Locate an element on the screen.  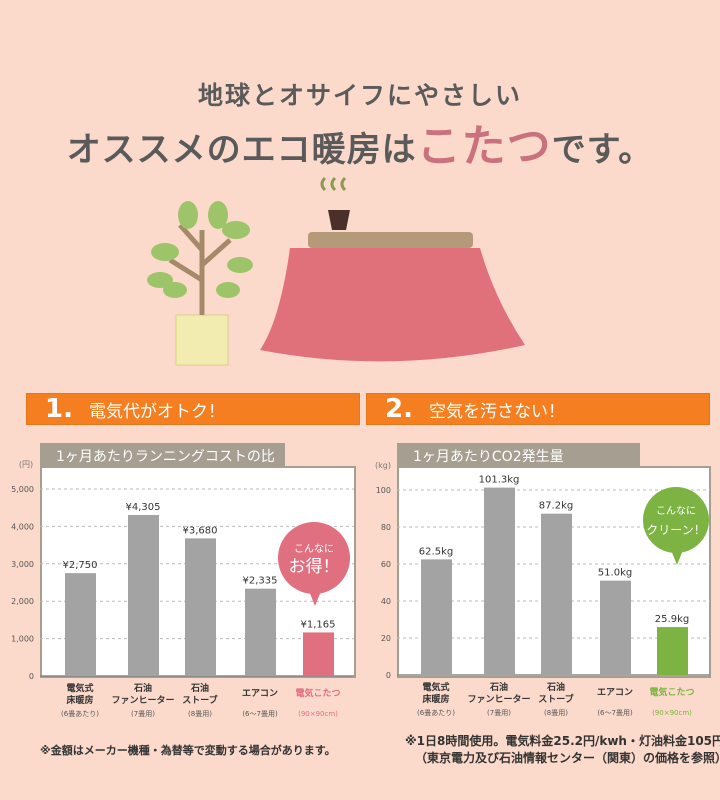
chart-title-co2: 1ヶ月あたりCO2発生量 is located at coordinates (518, 455).